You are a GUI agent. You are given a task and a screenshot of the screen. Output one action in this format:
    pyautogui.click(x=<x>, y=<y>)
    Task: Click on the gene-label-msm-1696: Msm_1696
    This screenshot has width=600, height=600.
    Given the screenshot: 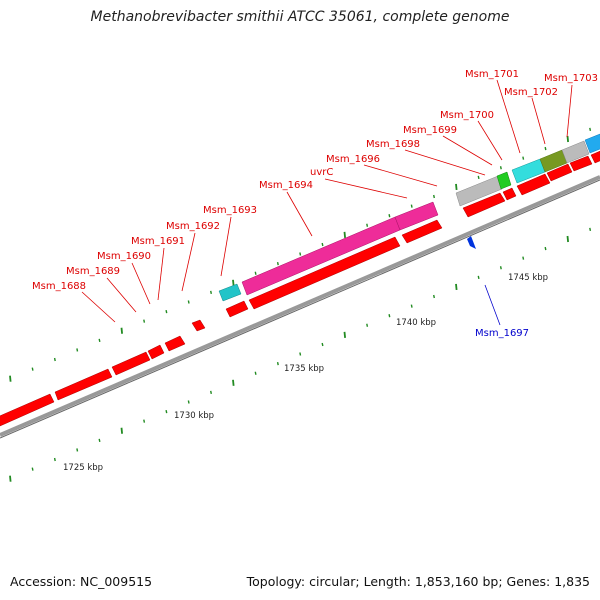 What is the action you would take?
    pyautogui.click(x=353, y=159)
    